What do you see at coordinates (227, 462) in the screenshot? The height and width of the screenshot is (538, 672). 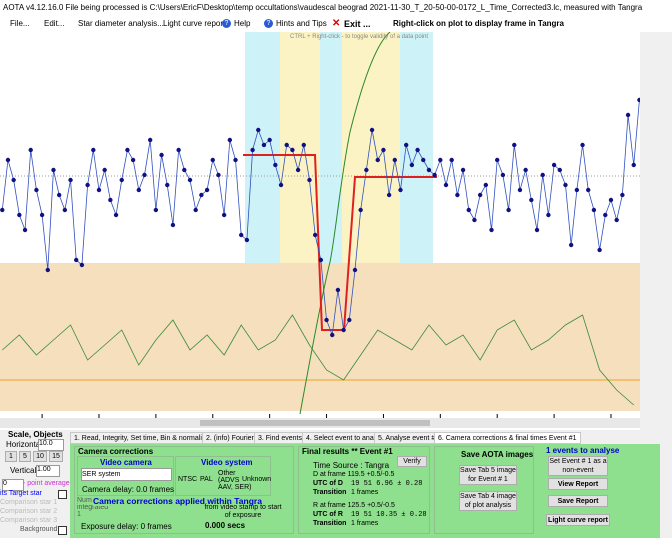 I see `video-system-title: Video system` at bounding box center [227, 462].